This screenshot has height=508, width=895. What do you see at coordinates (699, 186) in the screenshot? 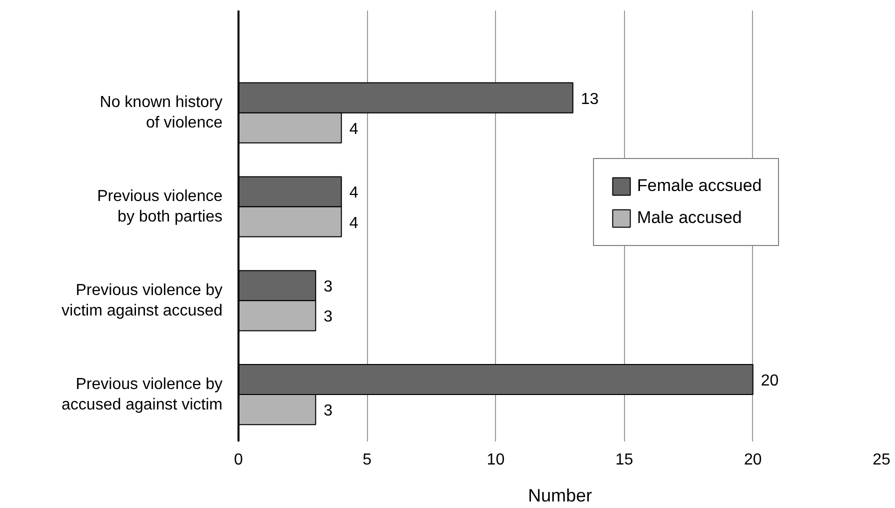
I see `legend-label: Female accsued` at bounding box center [699, 186].